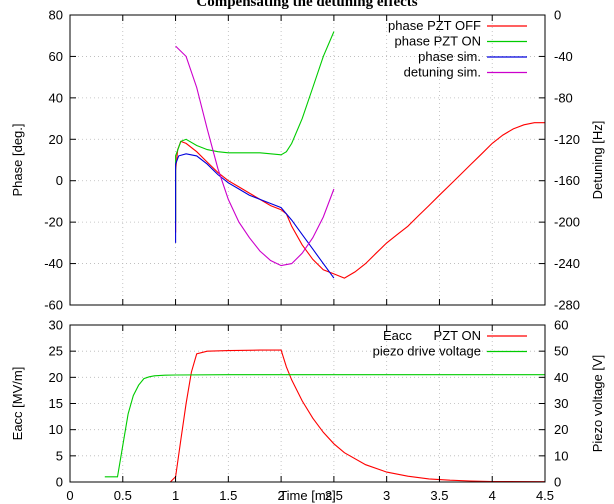 The image size is (614, 504). Describe the element at coordinates (280, 495) in the screenshot. I see `x-tick-label: 2` at that location.